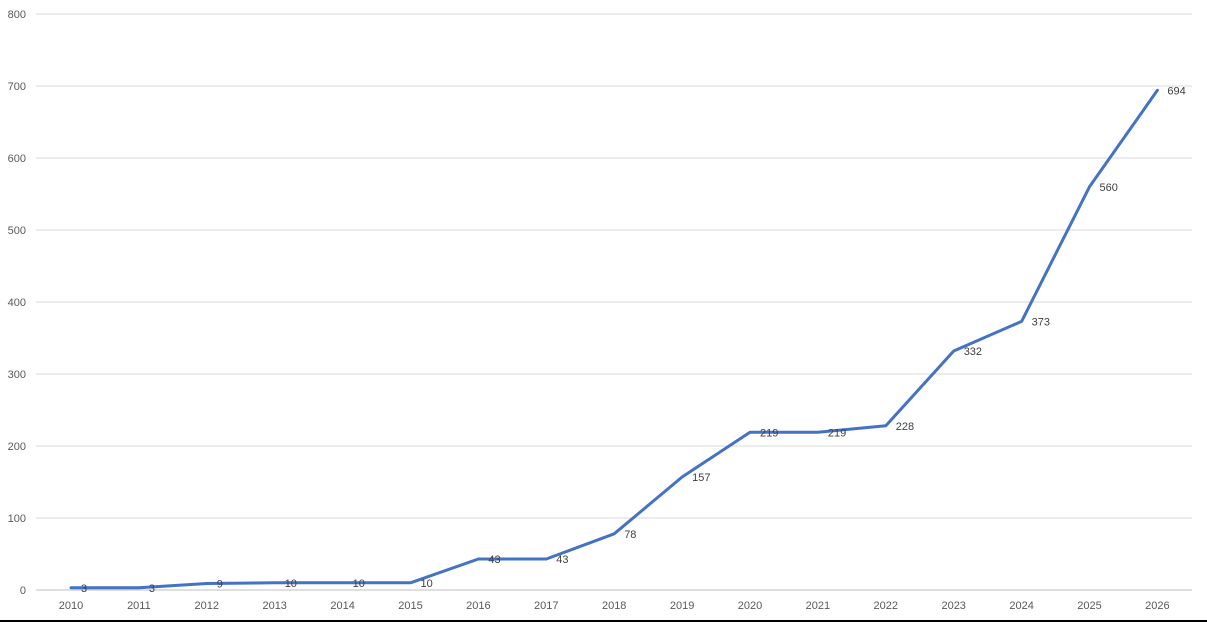 This screenshot has width=1207, height=622. I want to click on y-tick-label: 600, so click(17, 159).